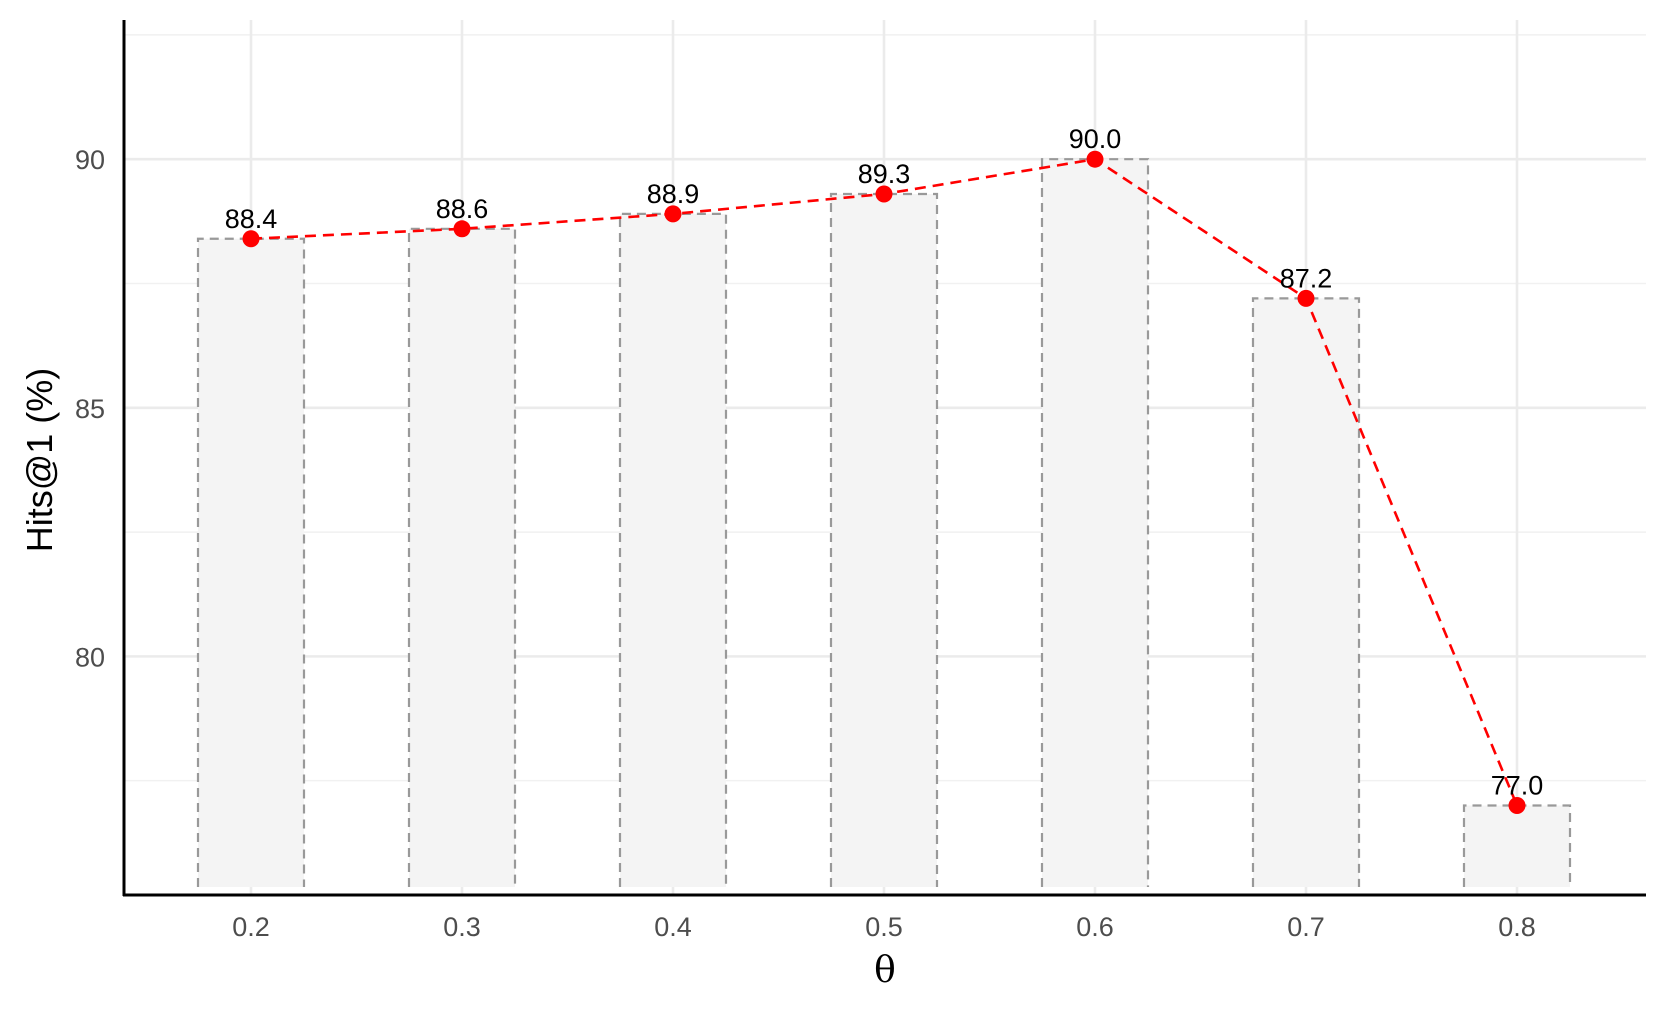 The width and height of the screenshot is (1661, 1009). Describe the element at coordinates (462, 209) in the screenshot. I see `data-label: 88.6` at that location.